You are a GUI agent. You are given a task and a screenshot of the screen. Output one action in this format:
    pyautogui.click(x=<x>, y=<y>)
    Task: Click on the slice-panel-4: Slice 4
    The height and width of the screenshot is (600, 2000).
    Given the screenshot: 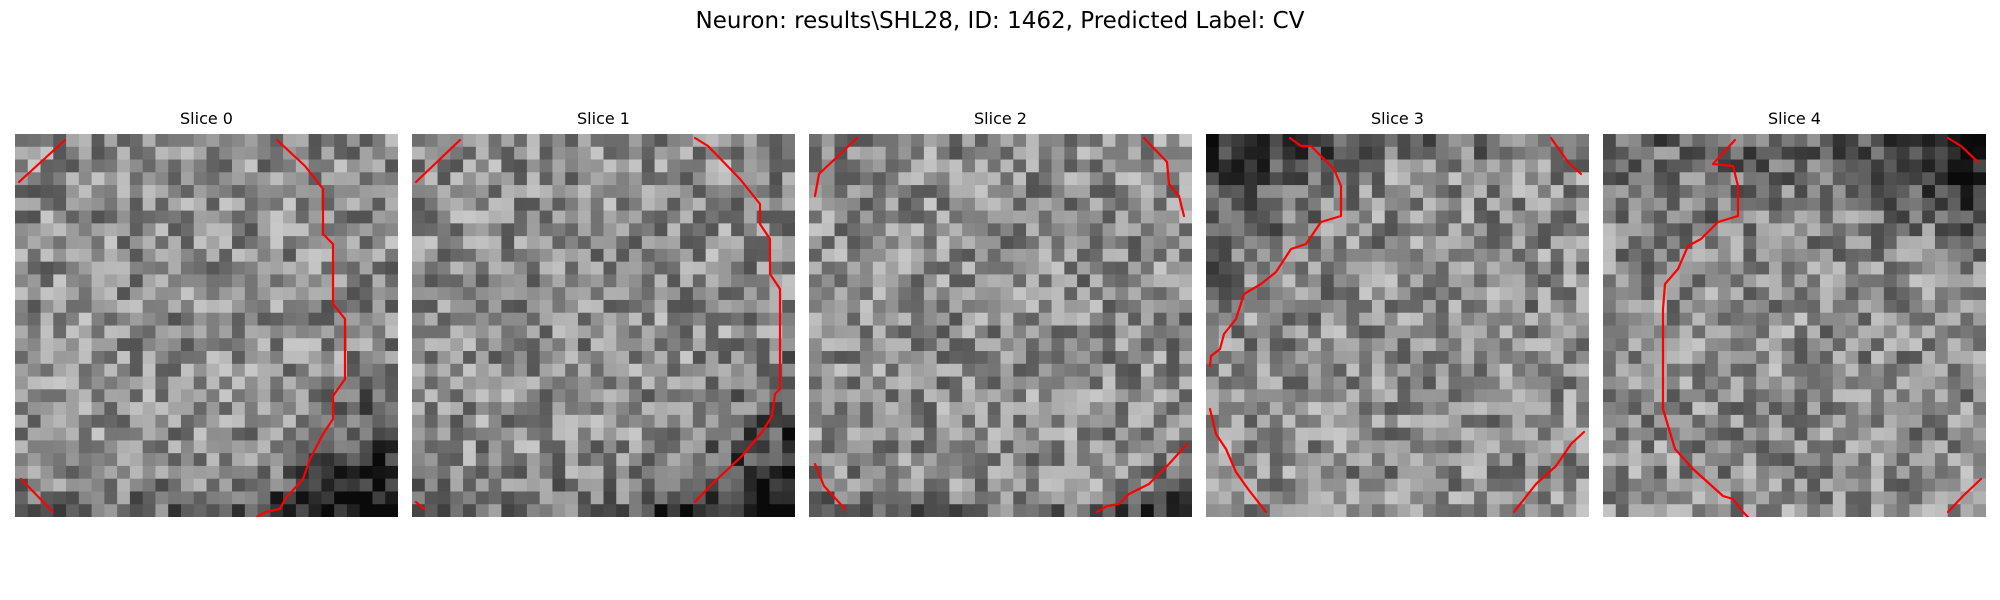 What is the action you would take?
    pyautogui.click(x=1794, y=312)
    